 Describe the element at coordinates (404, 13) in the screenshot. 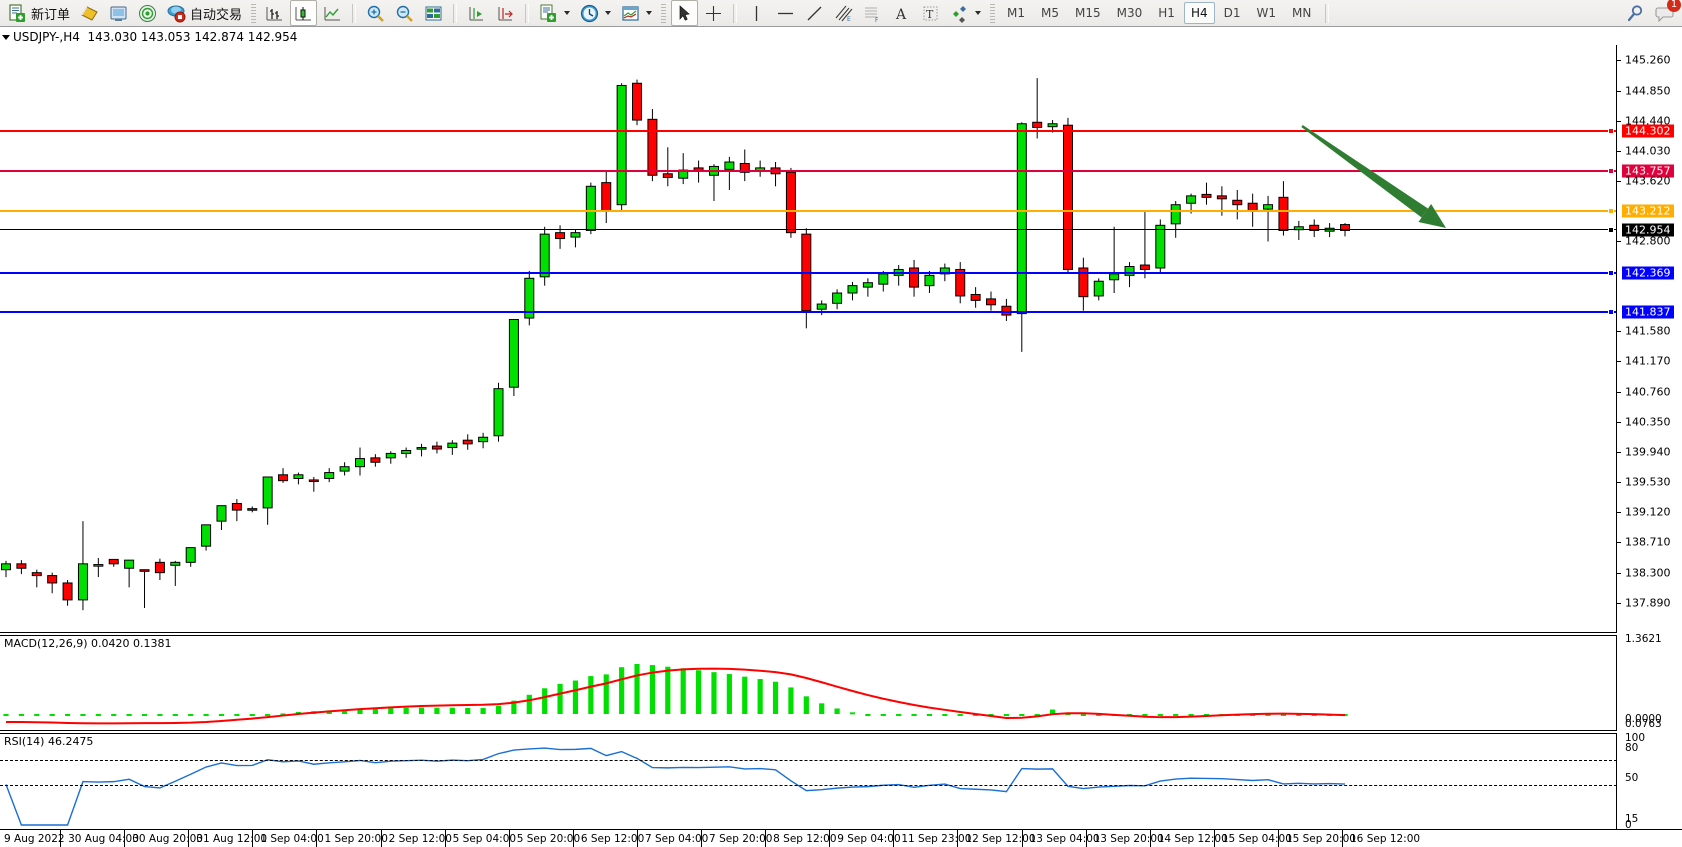

I see `zoom-out-button` at that location.